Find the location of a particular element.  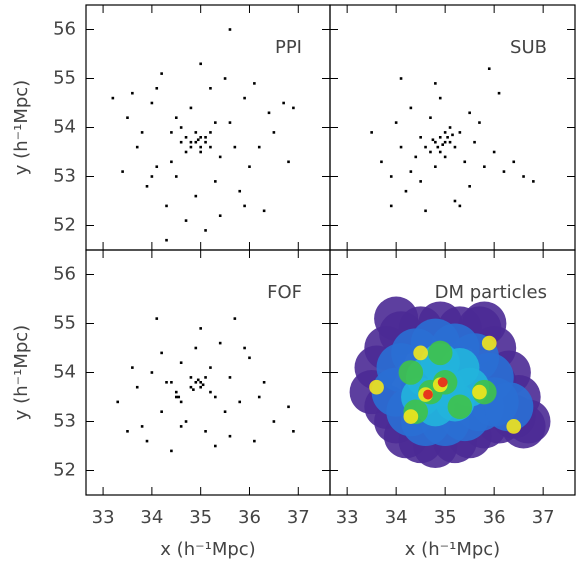

x-axis-label: x (h⁻¹Mpc) is located at coordinates (452, 549).